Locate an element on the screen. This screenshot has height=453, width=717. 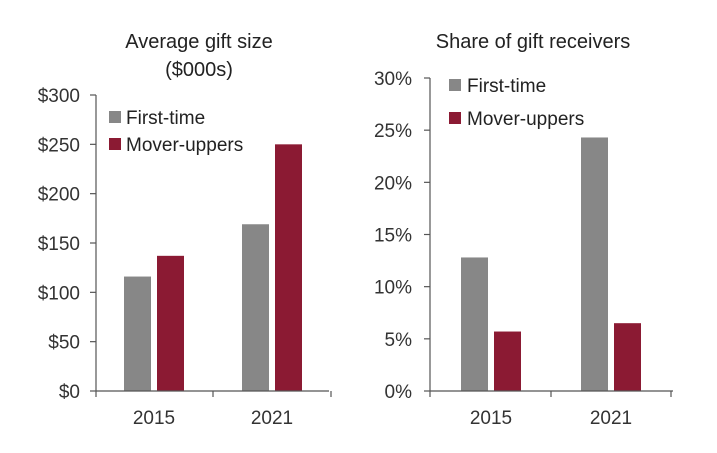
y-tick-label: 0% is located at coordinates (399, 392).